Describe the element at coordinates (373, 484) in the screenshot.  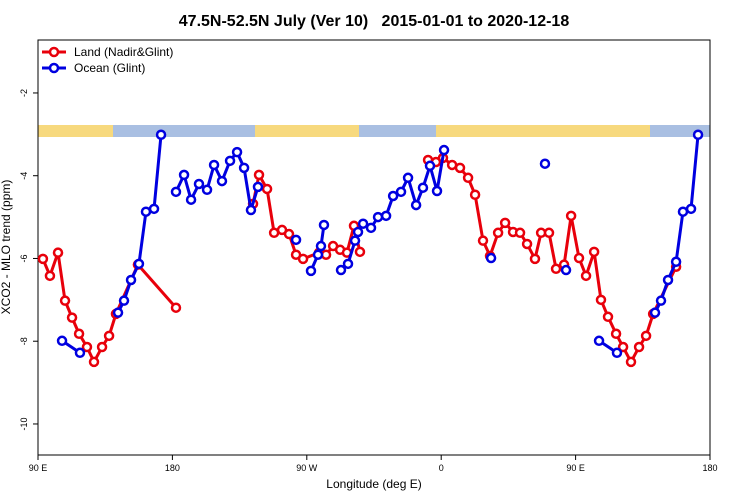
I see `x-axis-label: Longitude (deg E)` at that location.